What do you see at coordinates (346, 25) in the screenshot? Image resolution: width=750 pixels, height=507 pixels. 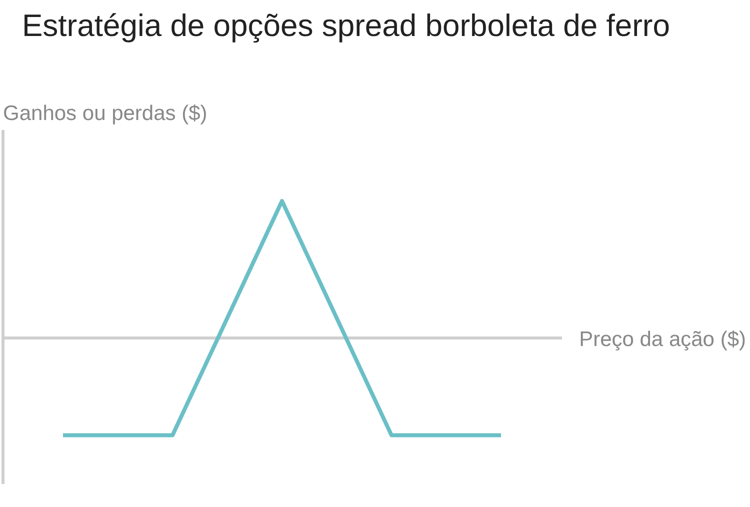 I see `chart-title: Estratégia de opções spread borboleta de ferro` at bounding box center [346, 25].